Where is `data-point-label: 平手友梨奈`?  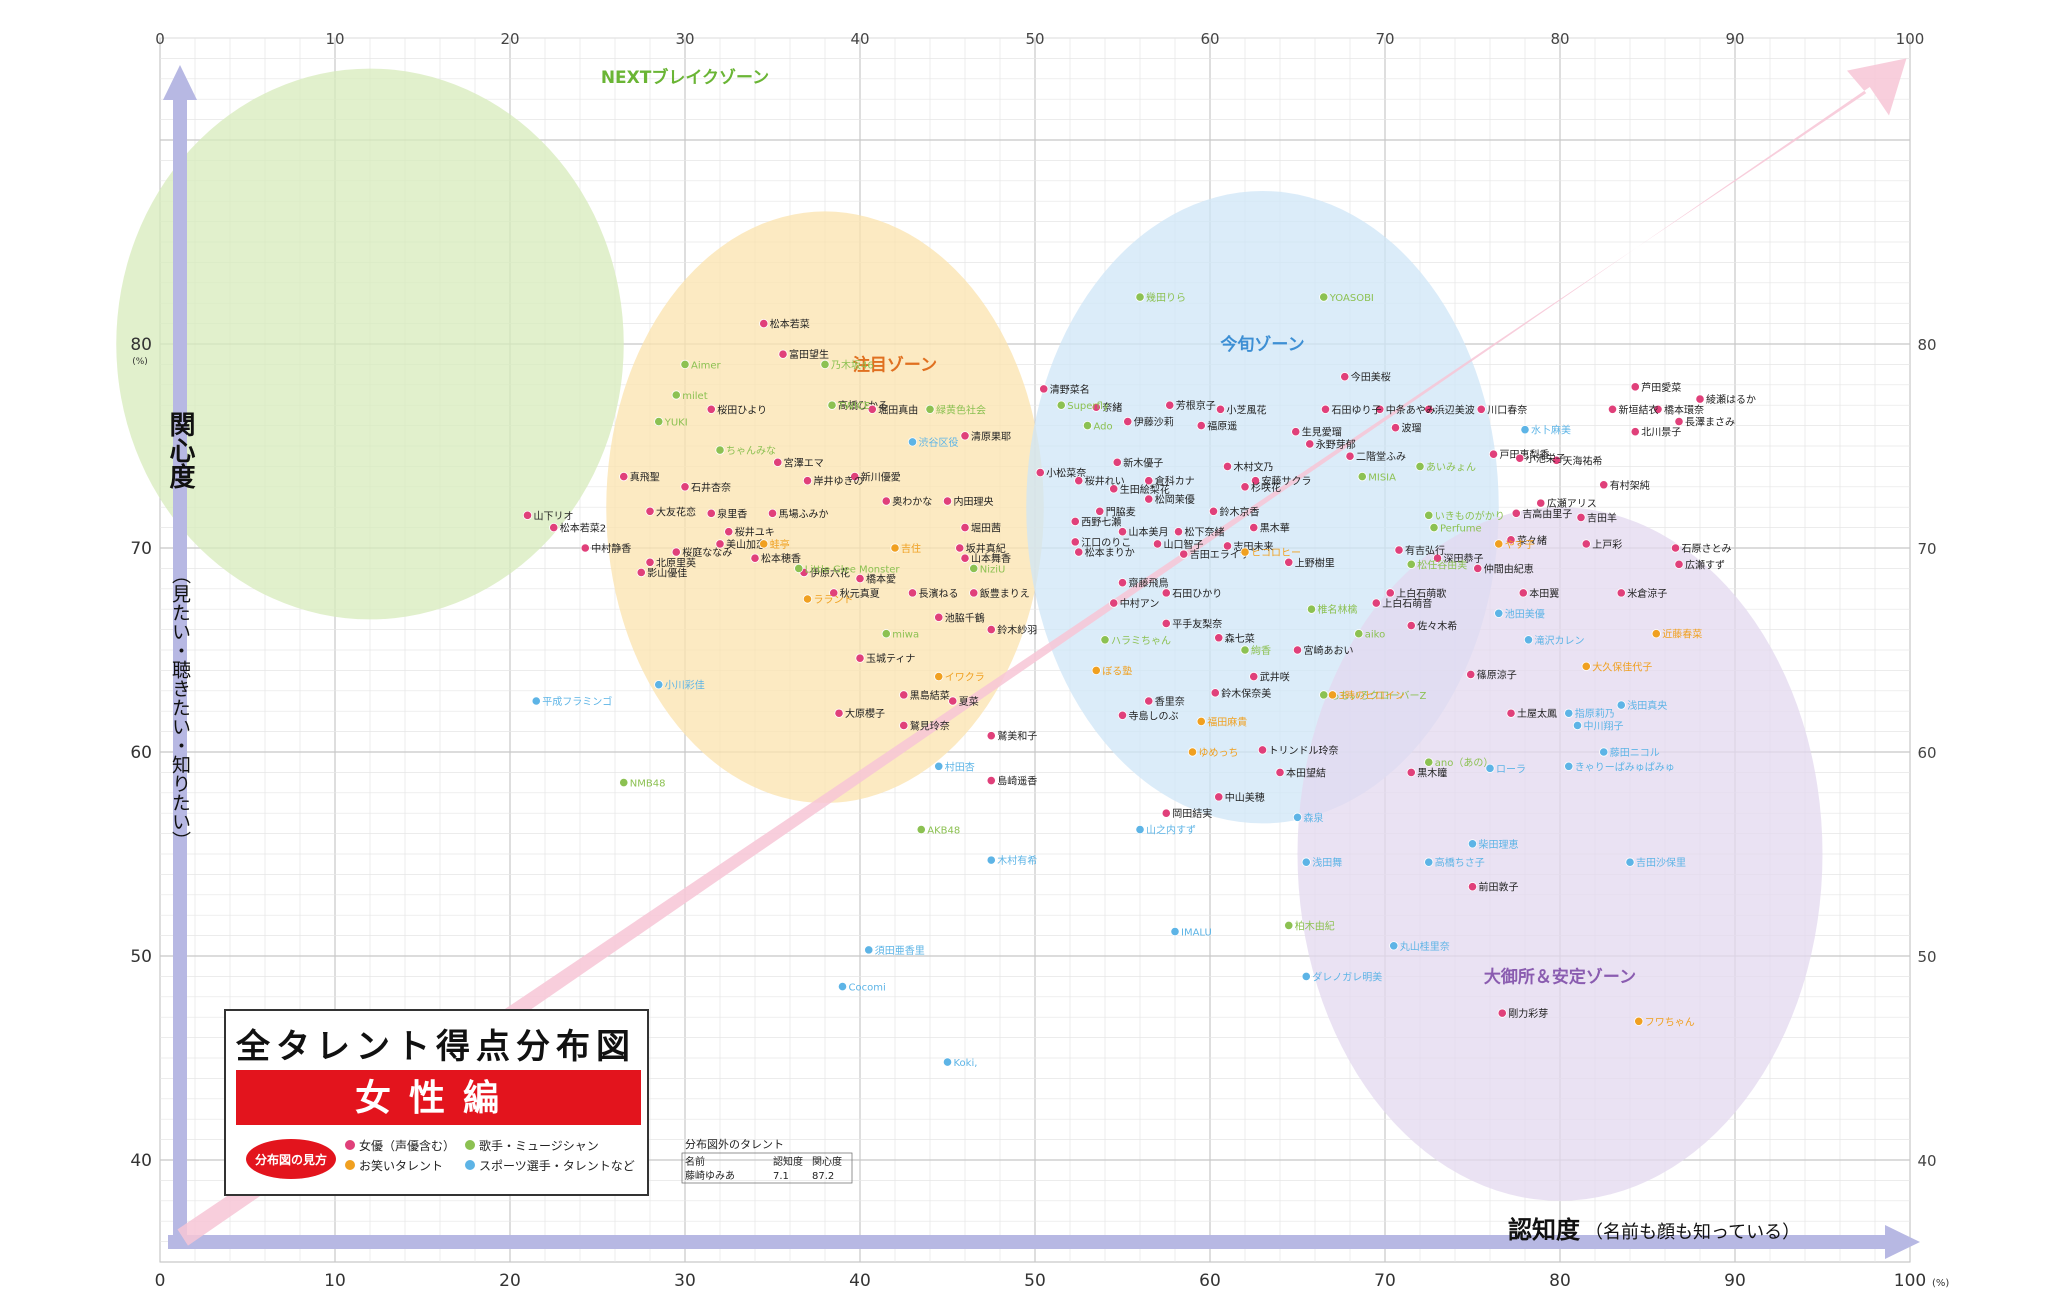 data-point-label: 平手友梨奈 is located at coordinates (1197, 623).